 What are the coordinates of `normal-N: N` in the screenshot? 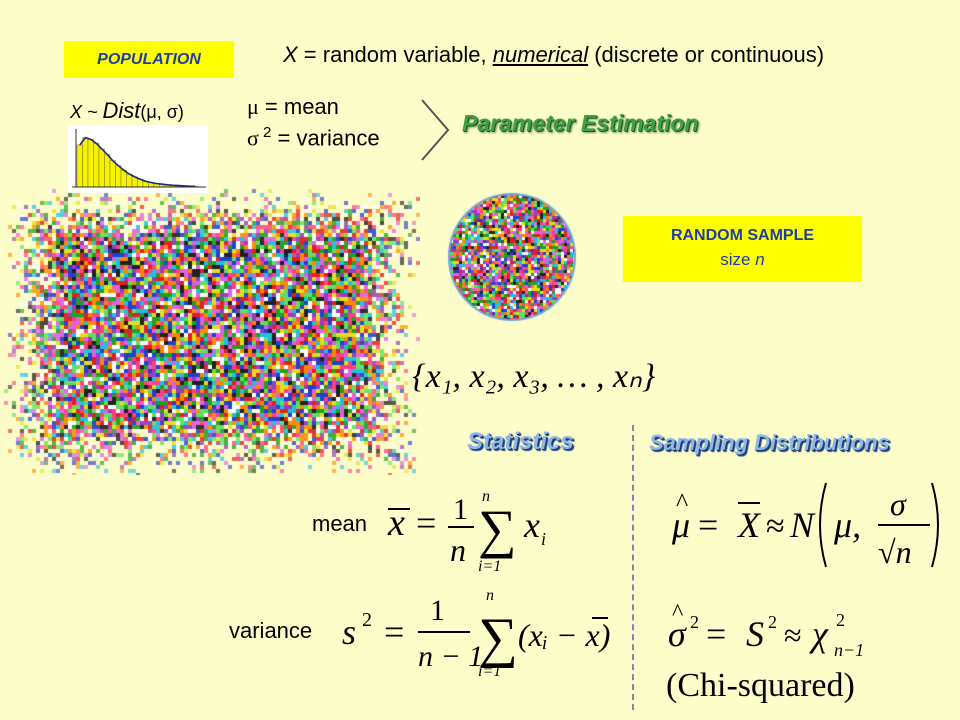 It's located at (802, 525).